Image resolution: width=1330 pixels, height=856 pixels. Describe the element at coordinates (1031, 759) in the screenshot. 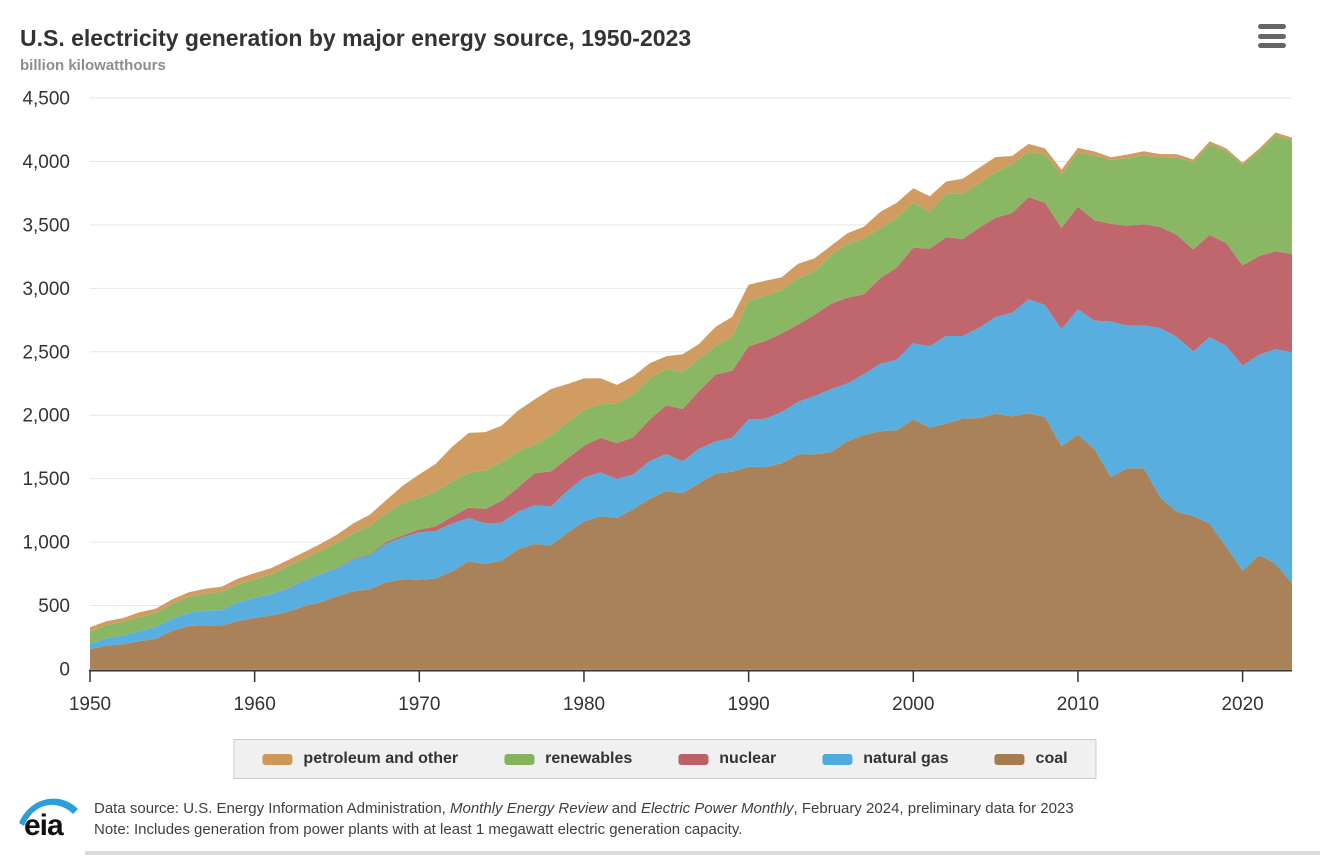

I see `legend-item-coal: coal` at that location.